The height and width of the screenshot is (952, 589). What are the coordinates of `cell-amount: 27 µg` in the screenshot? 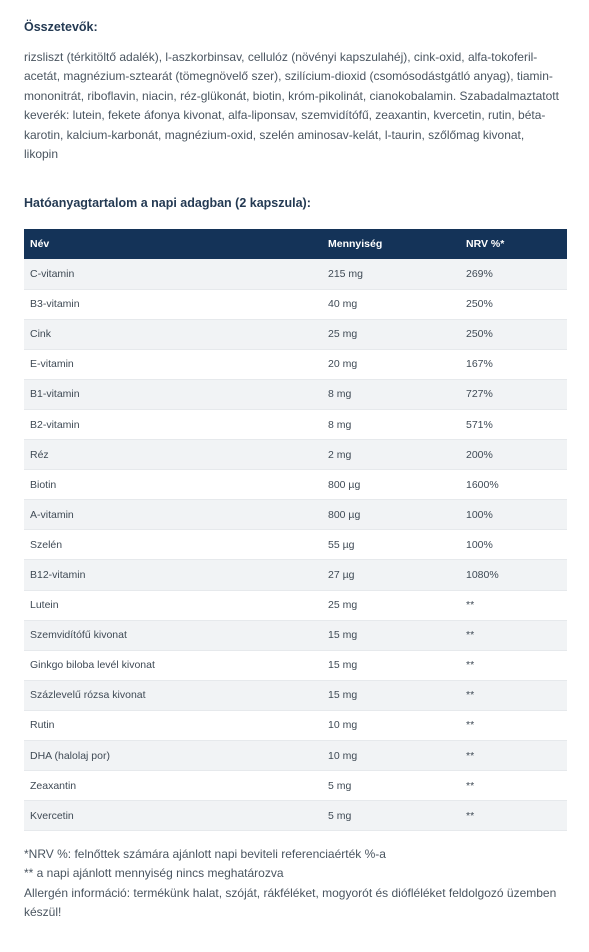 It's located at (391, 575).